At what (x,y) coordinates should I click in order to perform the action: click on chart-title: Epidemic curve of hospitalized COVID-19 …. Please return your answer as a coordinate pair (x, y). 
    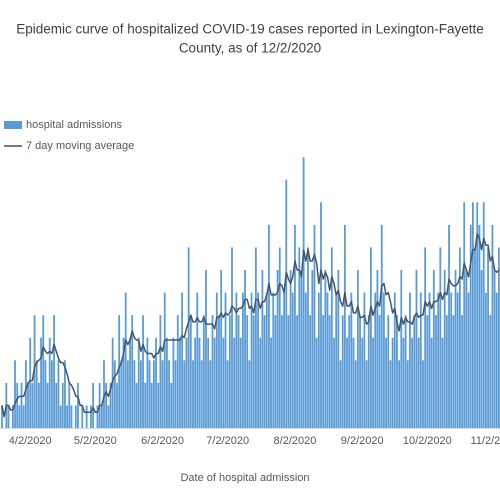
    Looking at the image, I should click on (249, 29).